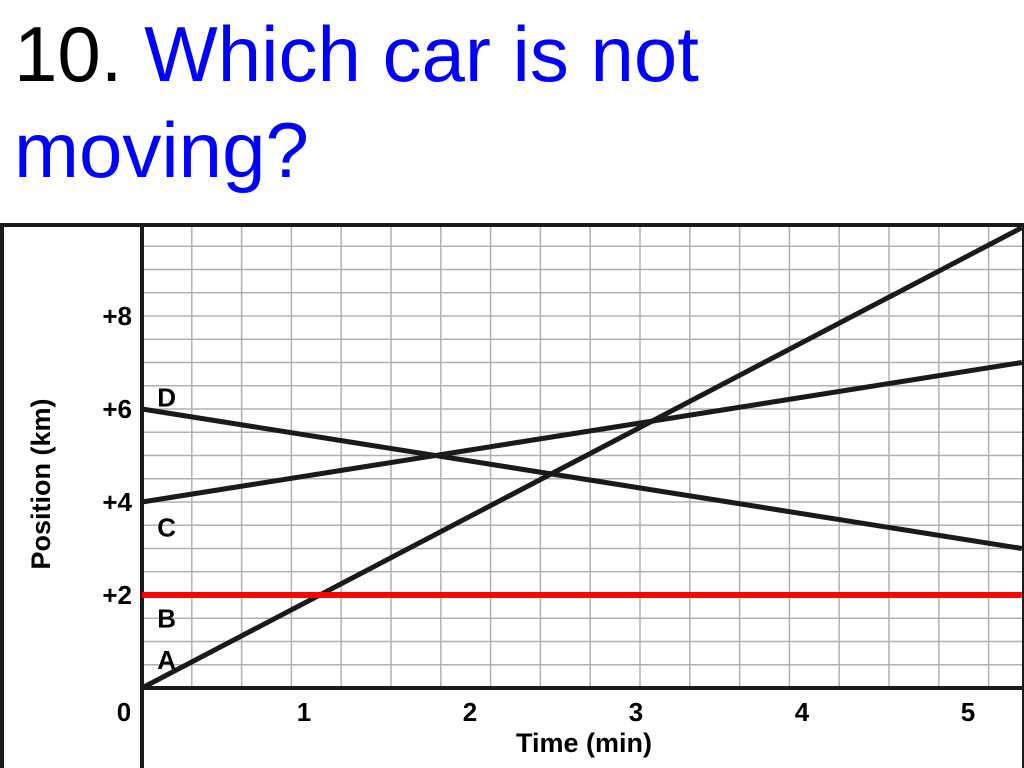  What do you see at coordinates (41, 483) in the screenshot?
I see `y-axis-title: Position (km)` at bounding box center [41, 483].